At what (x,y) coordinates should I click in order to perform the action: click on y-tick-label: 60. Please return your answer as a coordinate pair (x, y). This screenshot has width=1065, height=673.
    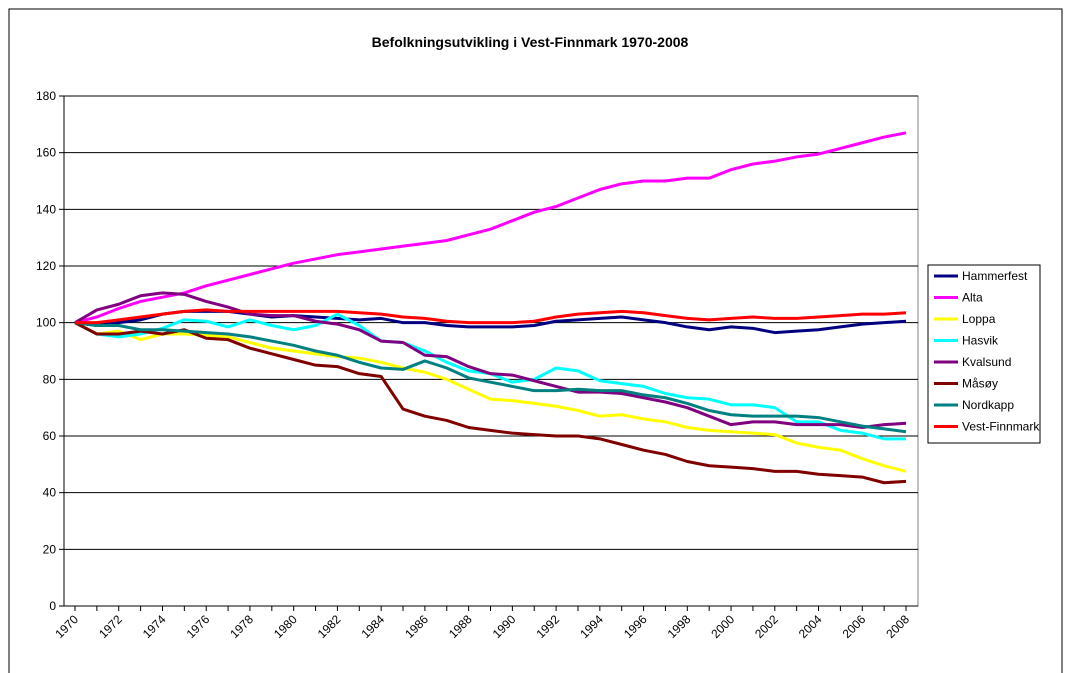
    Looking at the image, I should click on (50, 436).